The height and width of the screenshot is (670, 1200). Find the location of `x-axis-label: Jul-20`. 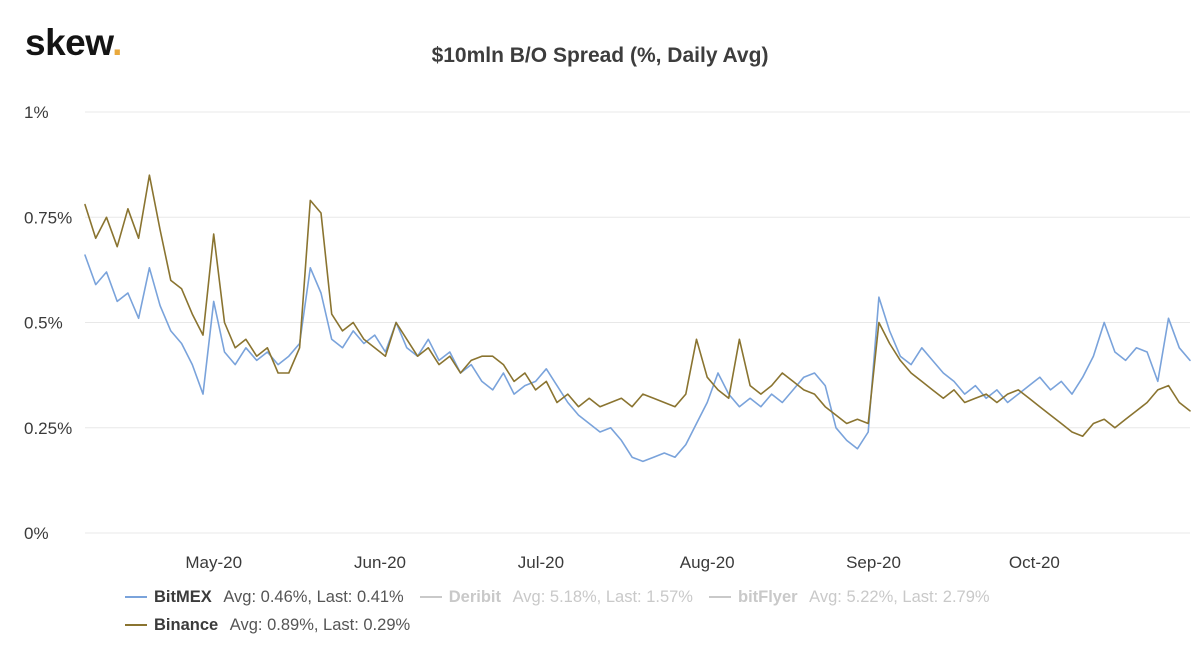

x-axis-label: Jul-20 is located at coordinates (541, 562).